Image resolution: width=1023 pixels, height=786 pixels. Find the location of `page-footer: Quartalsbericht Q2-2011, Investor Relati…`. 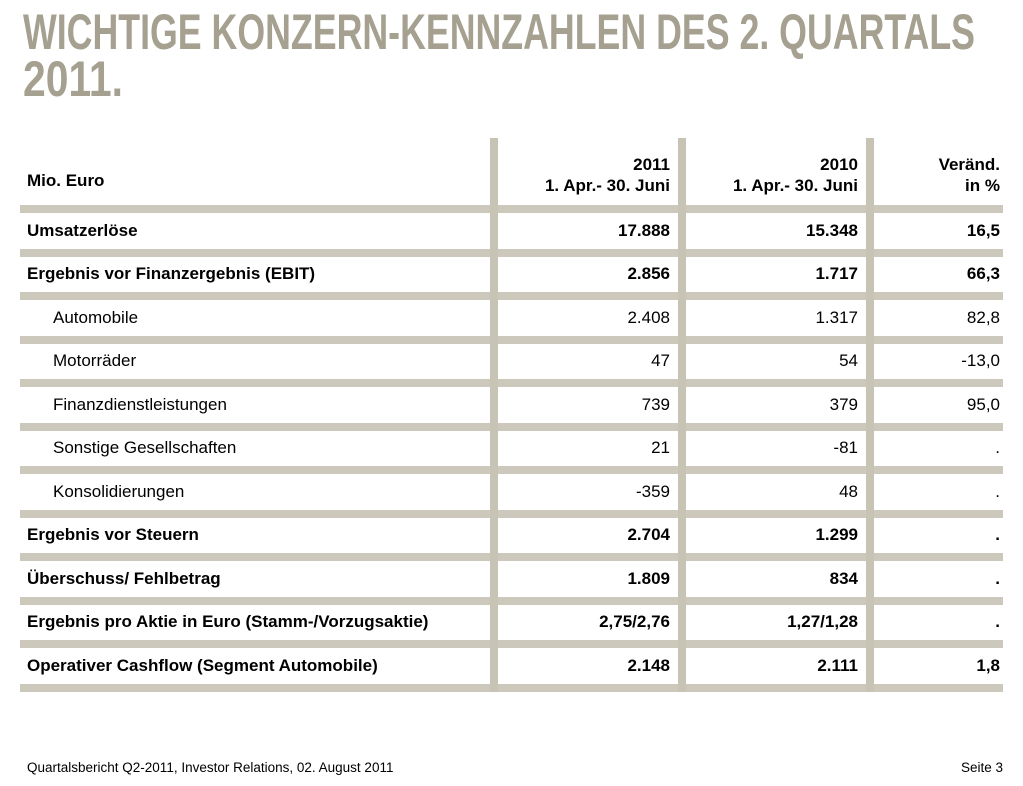

page-footer: Quartalsbericht Q2-2011, Investor Relati… is located at coordinates (515, 767).